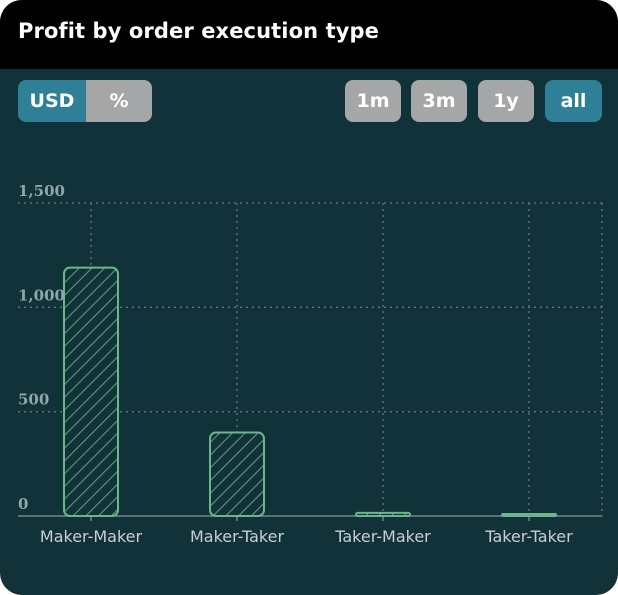 The width and height of the screenshot is (618, 595). Describe the element at coordinates (198, 31) in the screenshot. I see `chart-title: Profit by order execution type` at that location.